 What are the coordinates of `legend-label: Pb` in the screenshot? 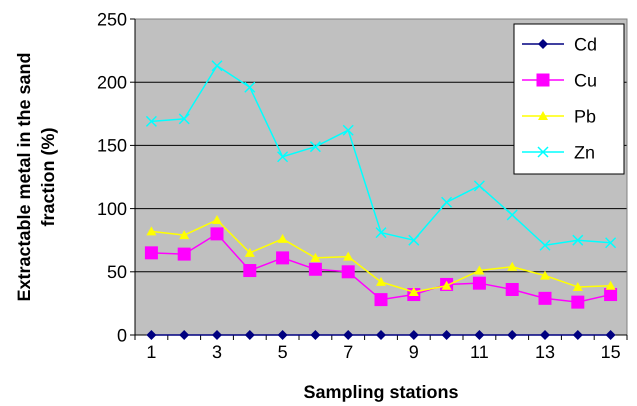 It's located at (585, 116).